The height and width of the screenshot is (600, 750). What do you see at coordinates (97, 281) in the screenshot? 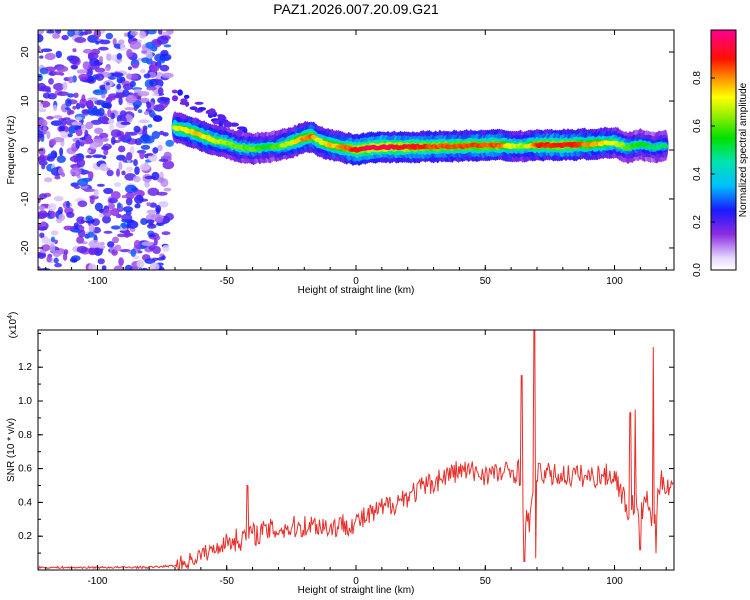
I see `x-tick-label: -100` at bounding box center [97, 281].